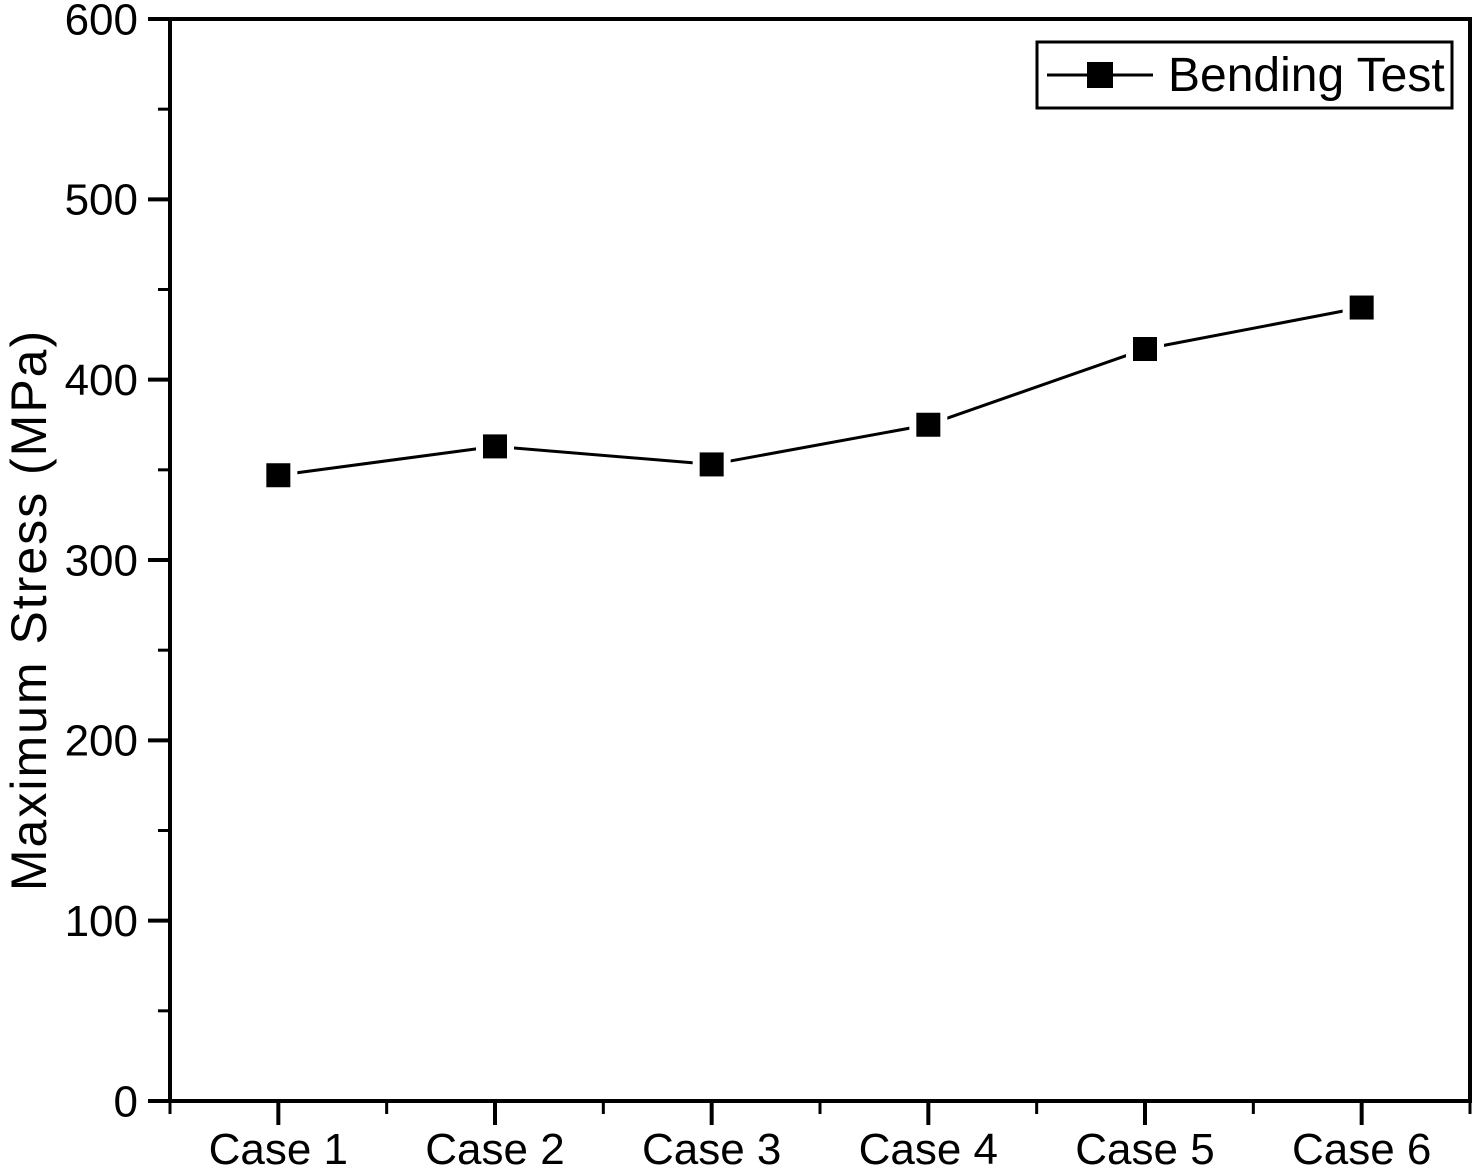  Describe the element at coordinates (711, 1148) in the screenshot. I see `x-tick-label: Case 3` at that location.